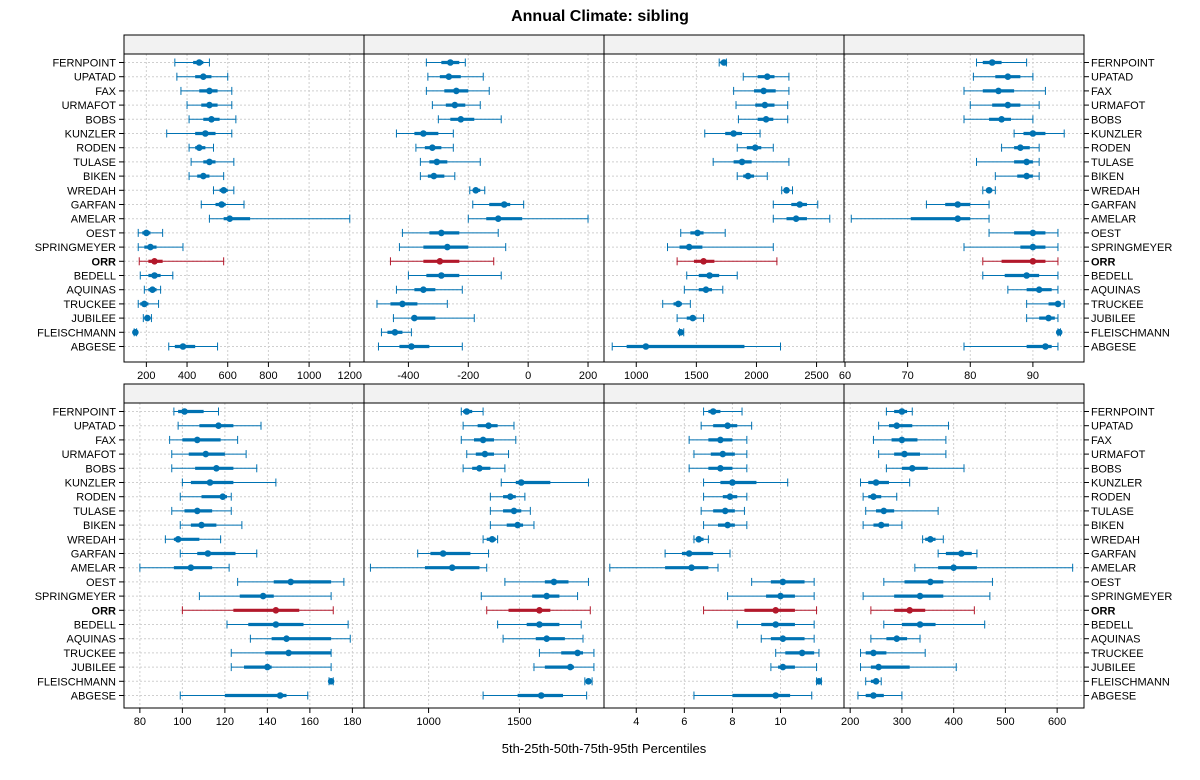 Image resolution: width=1200 pixels, height=780 pixels. Describe the element at coordinates (1106, 234) in the screenshot. I see `site-label-right: OEST` at that location.